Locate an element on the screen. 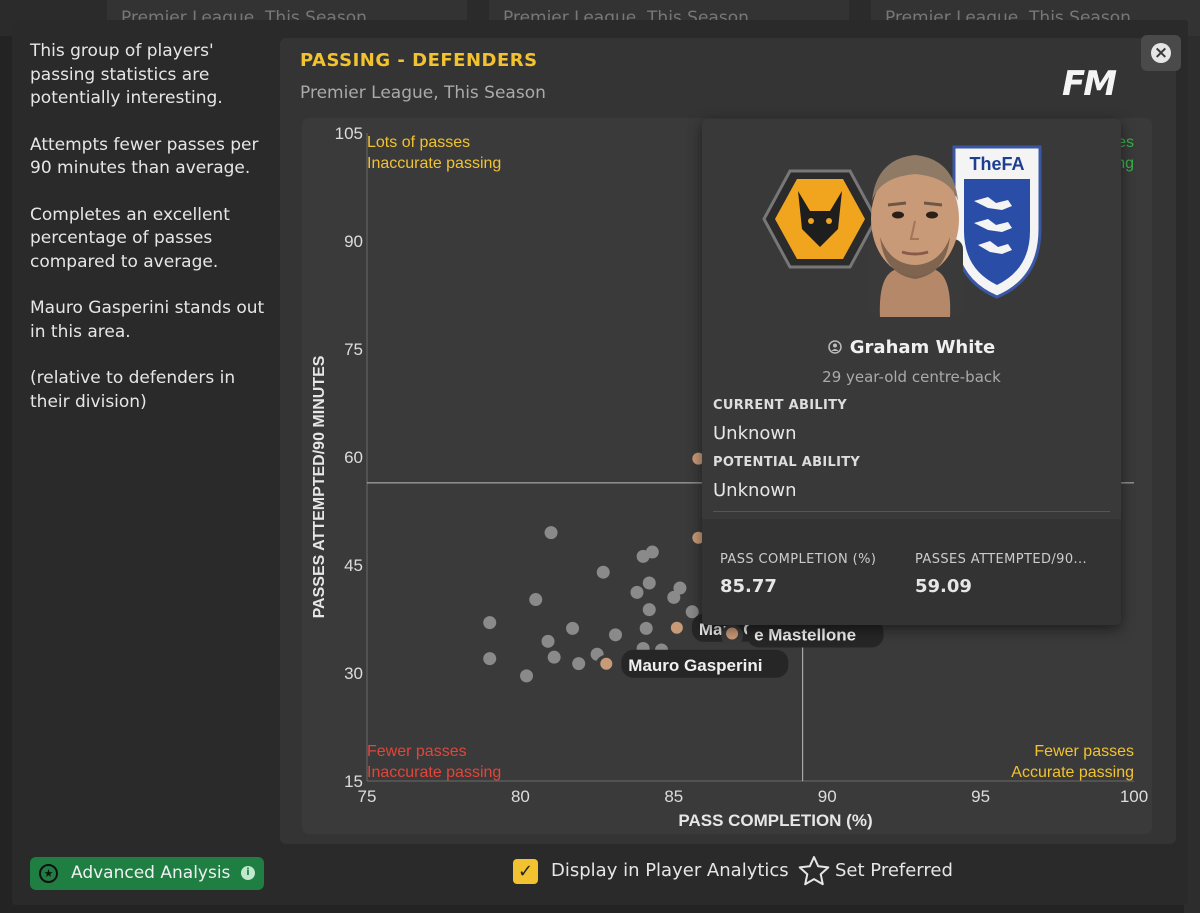  y-tick-label: 60 is located at coordinates (353, 457).